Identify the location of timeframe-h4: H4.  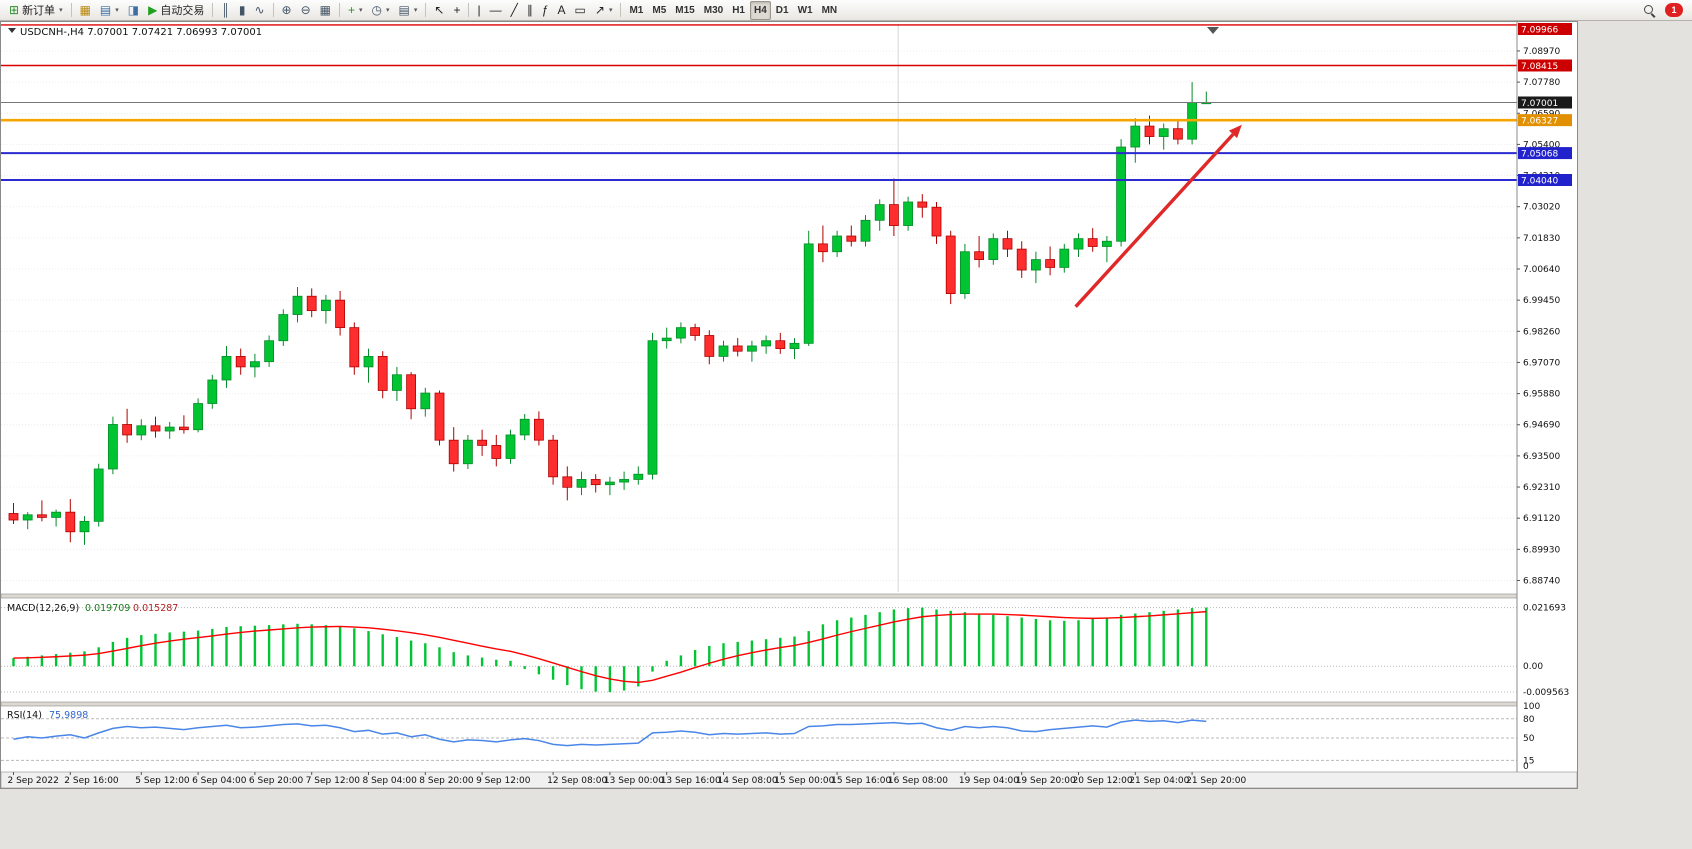
(760, 10).